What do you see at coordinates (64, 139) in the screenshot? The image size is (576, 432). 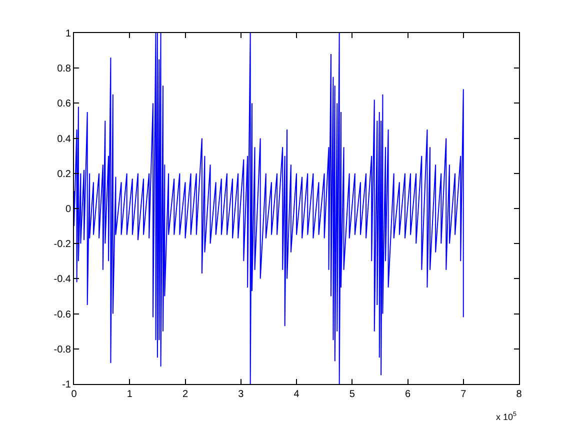 I see `y-tick-label: 0.4` at bounding box center [64, 139].